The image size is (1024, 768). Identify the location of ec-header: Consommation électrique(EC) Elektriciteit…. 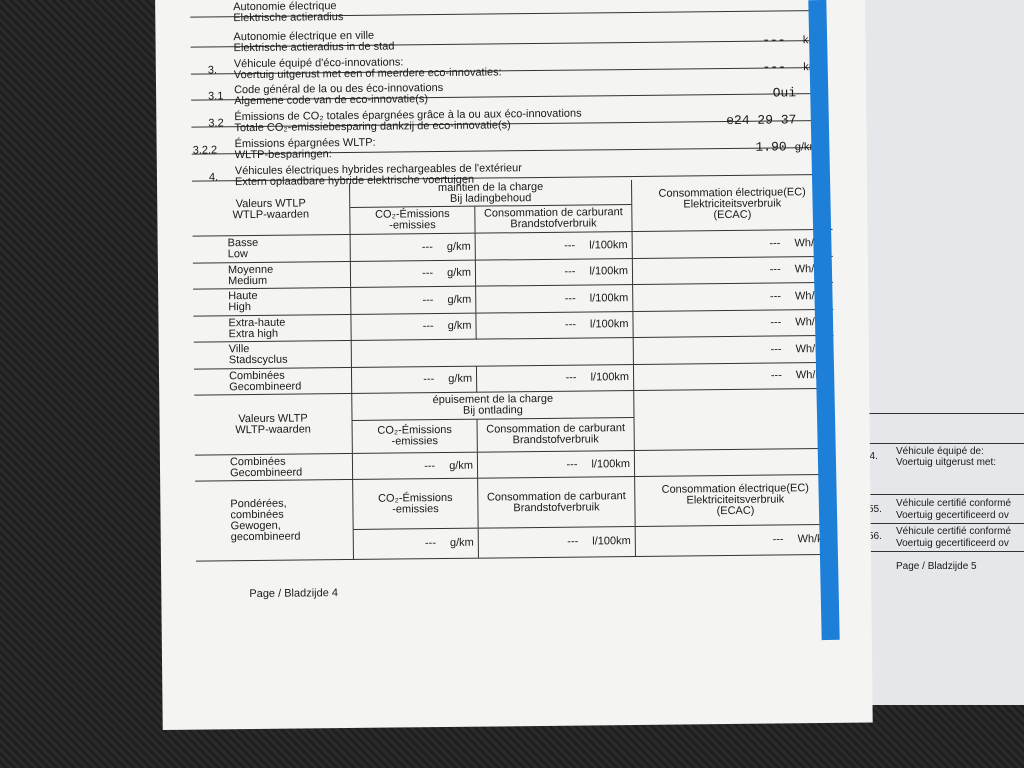
(732, 204).